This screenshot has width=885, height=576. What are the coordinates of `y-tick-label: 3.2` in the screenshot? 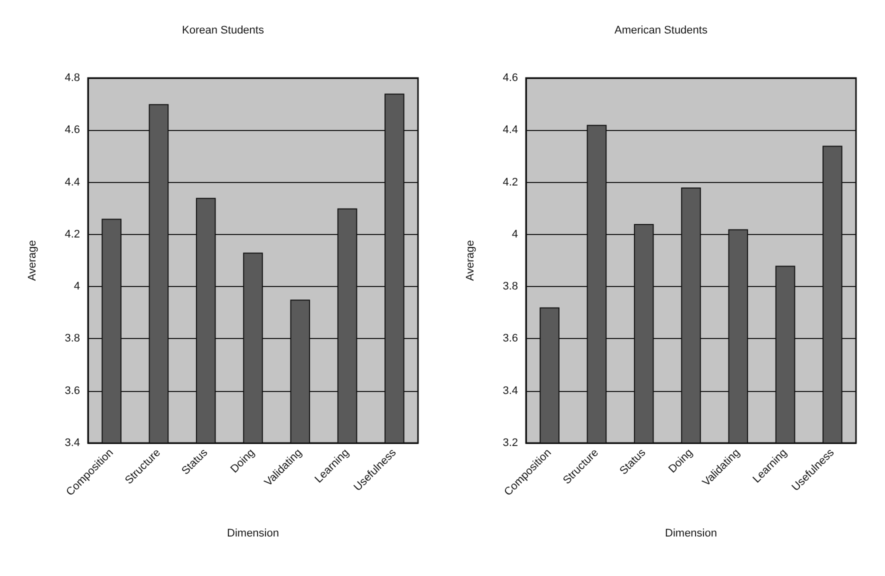 It's located at (510, 443).